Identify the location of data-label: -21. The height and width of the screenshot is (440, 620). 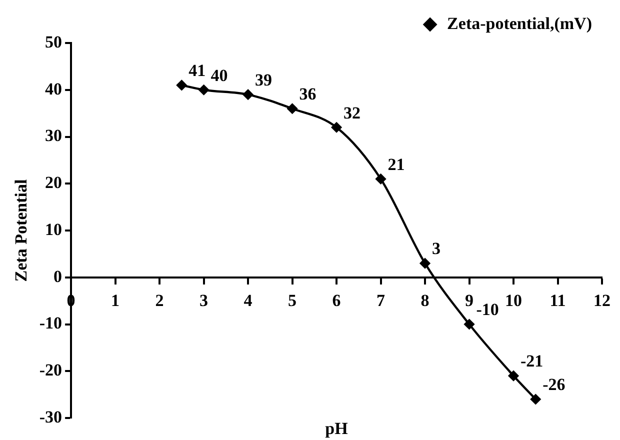
(532, 361).